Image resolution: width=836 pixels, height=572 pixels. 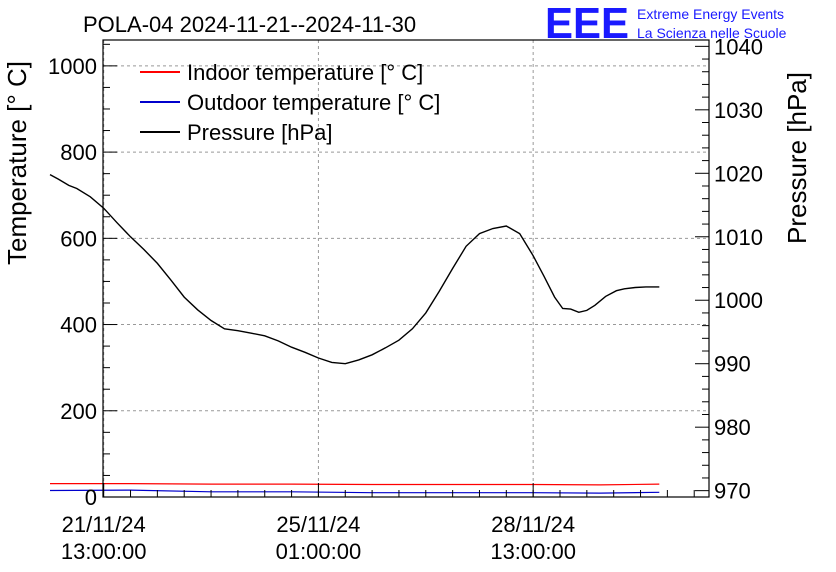 What do you see at coordinates (732, 491) in the screenshot?
I see `y-tick-label-right: 970` at bounding box center [732, 491].